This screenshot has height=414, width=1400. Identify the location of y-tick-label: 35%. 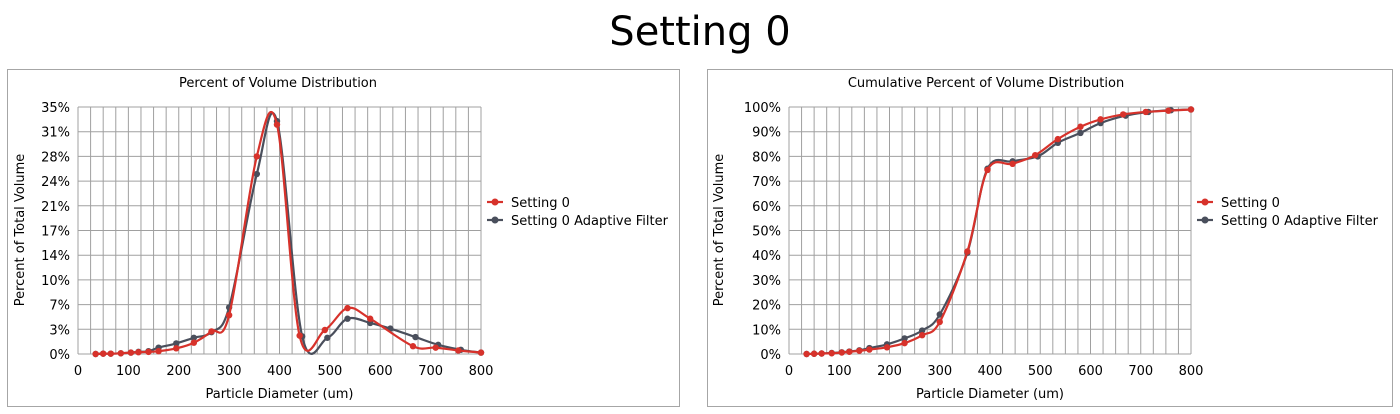
(55, 108).